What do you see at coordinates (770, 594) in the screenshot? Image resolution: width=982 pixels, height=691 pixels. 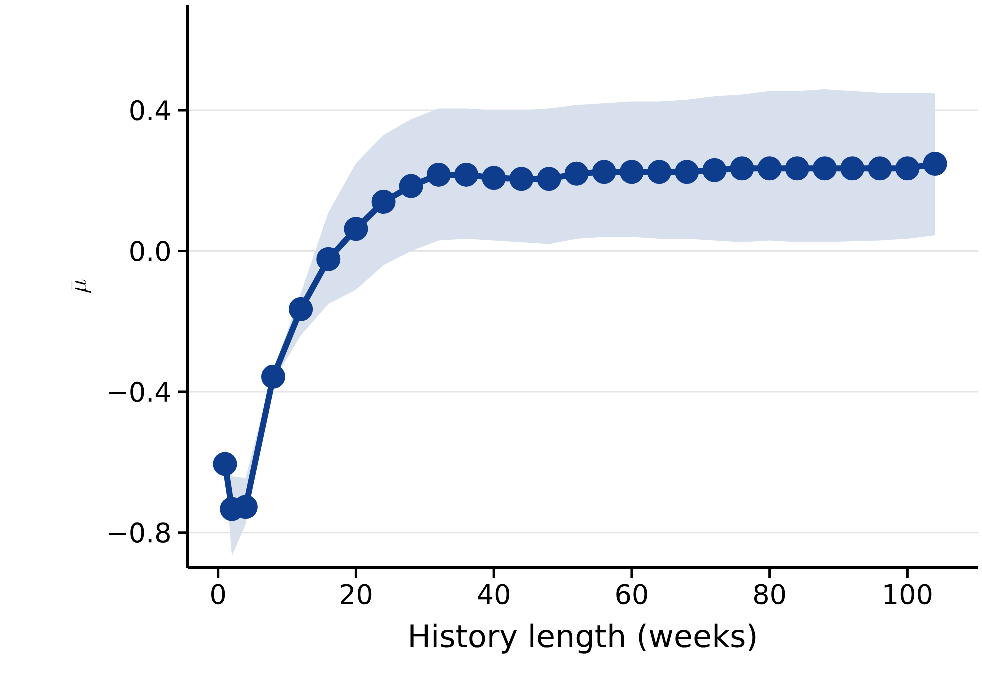 I see `x-tick-label: 80` at bounding box center [770, 594].